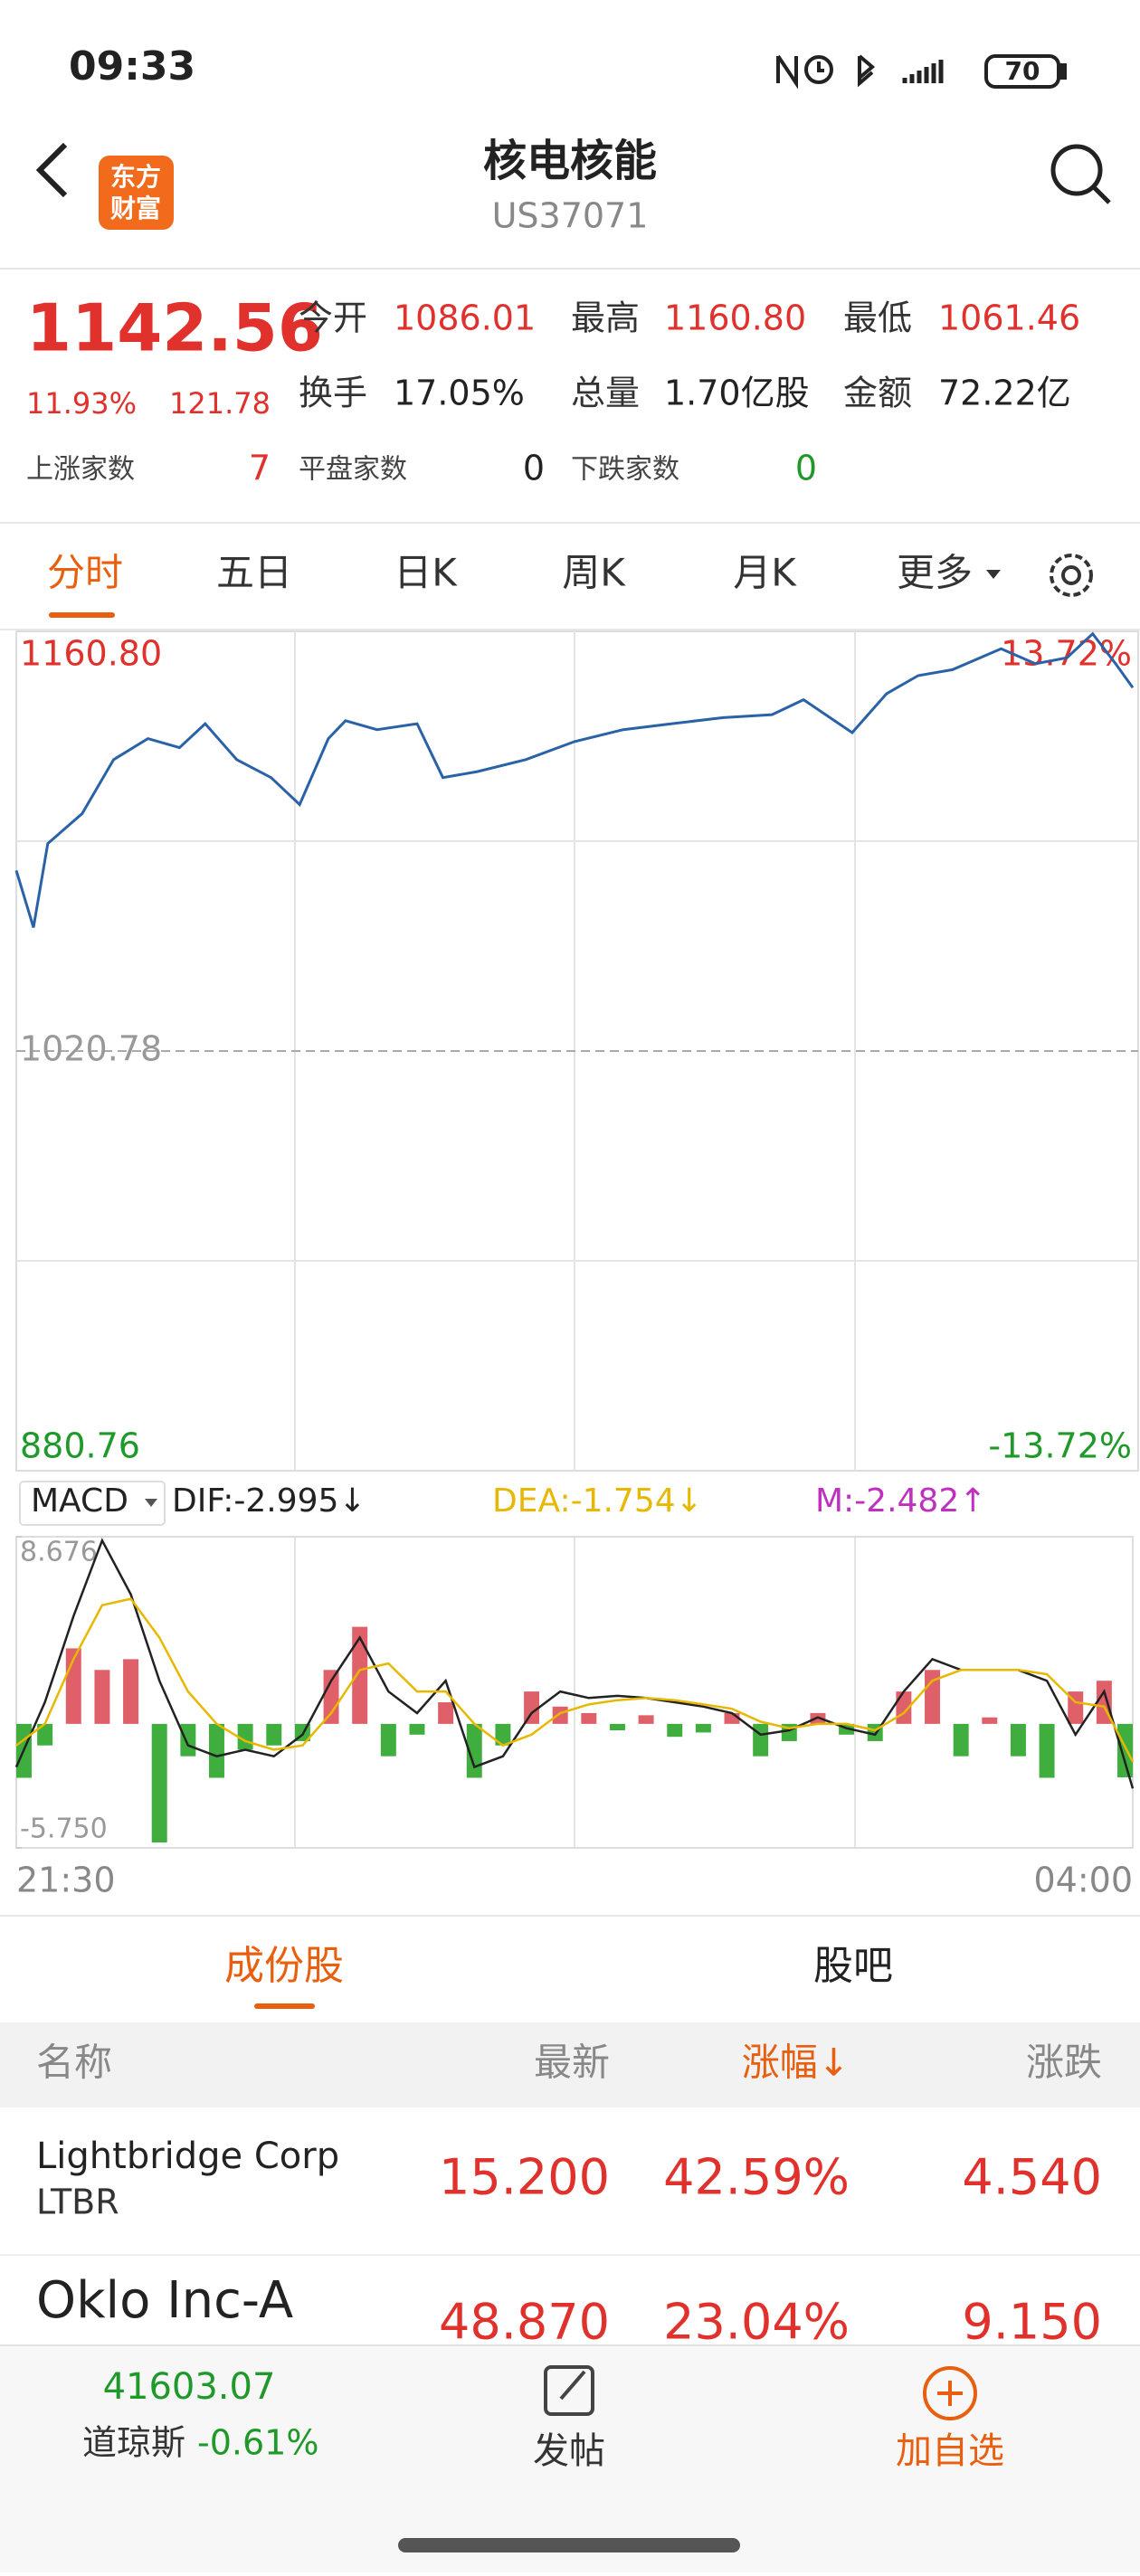  I want to click on logo-text: 财富, so click(135, 208).